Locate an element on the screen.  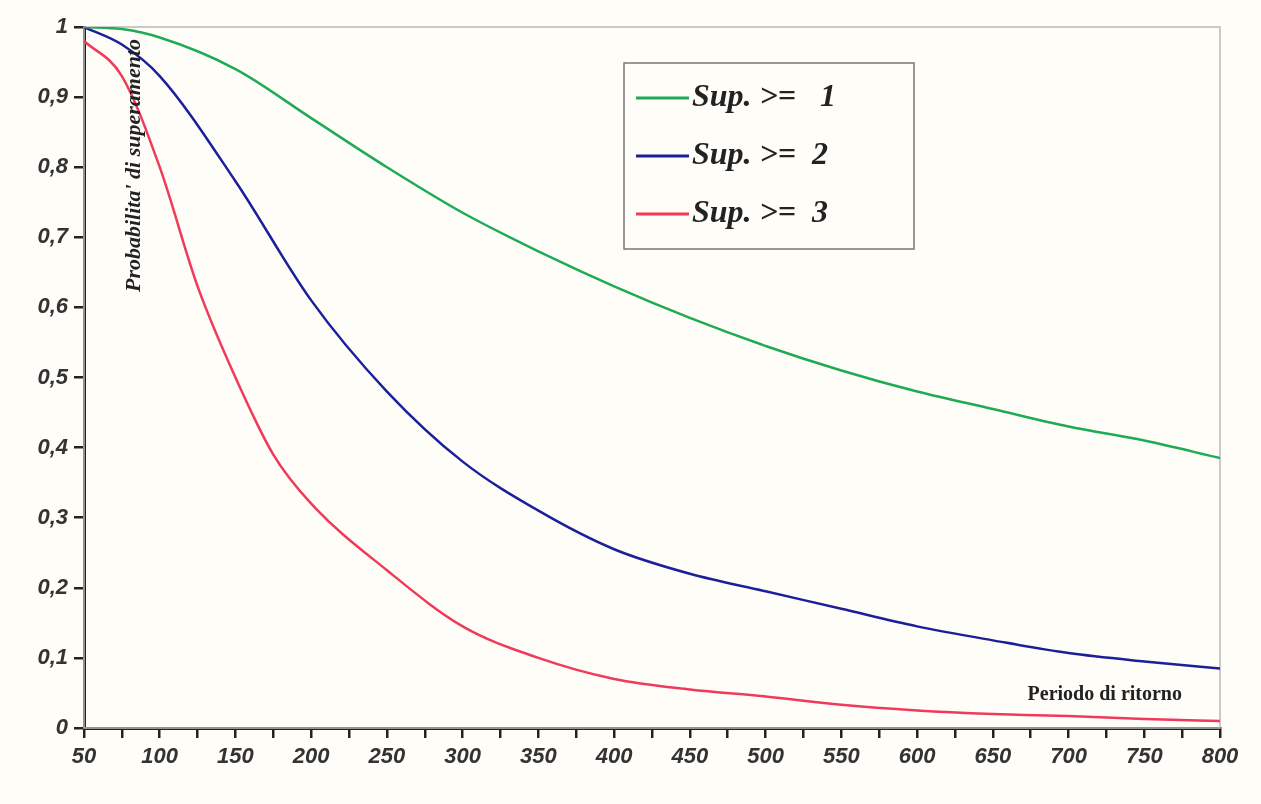
x-axis-title: Periodo di ritorno is located at coordinates (1104, 693).